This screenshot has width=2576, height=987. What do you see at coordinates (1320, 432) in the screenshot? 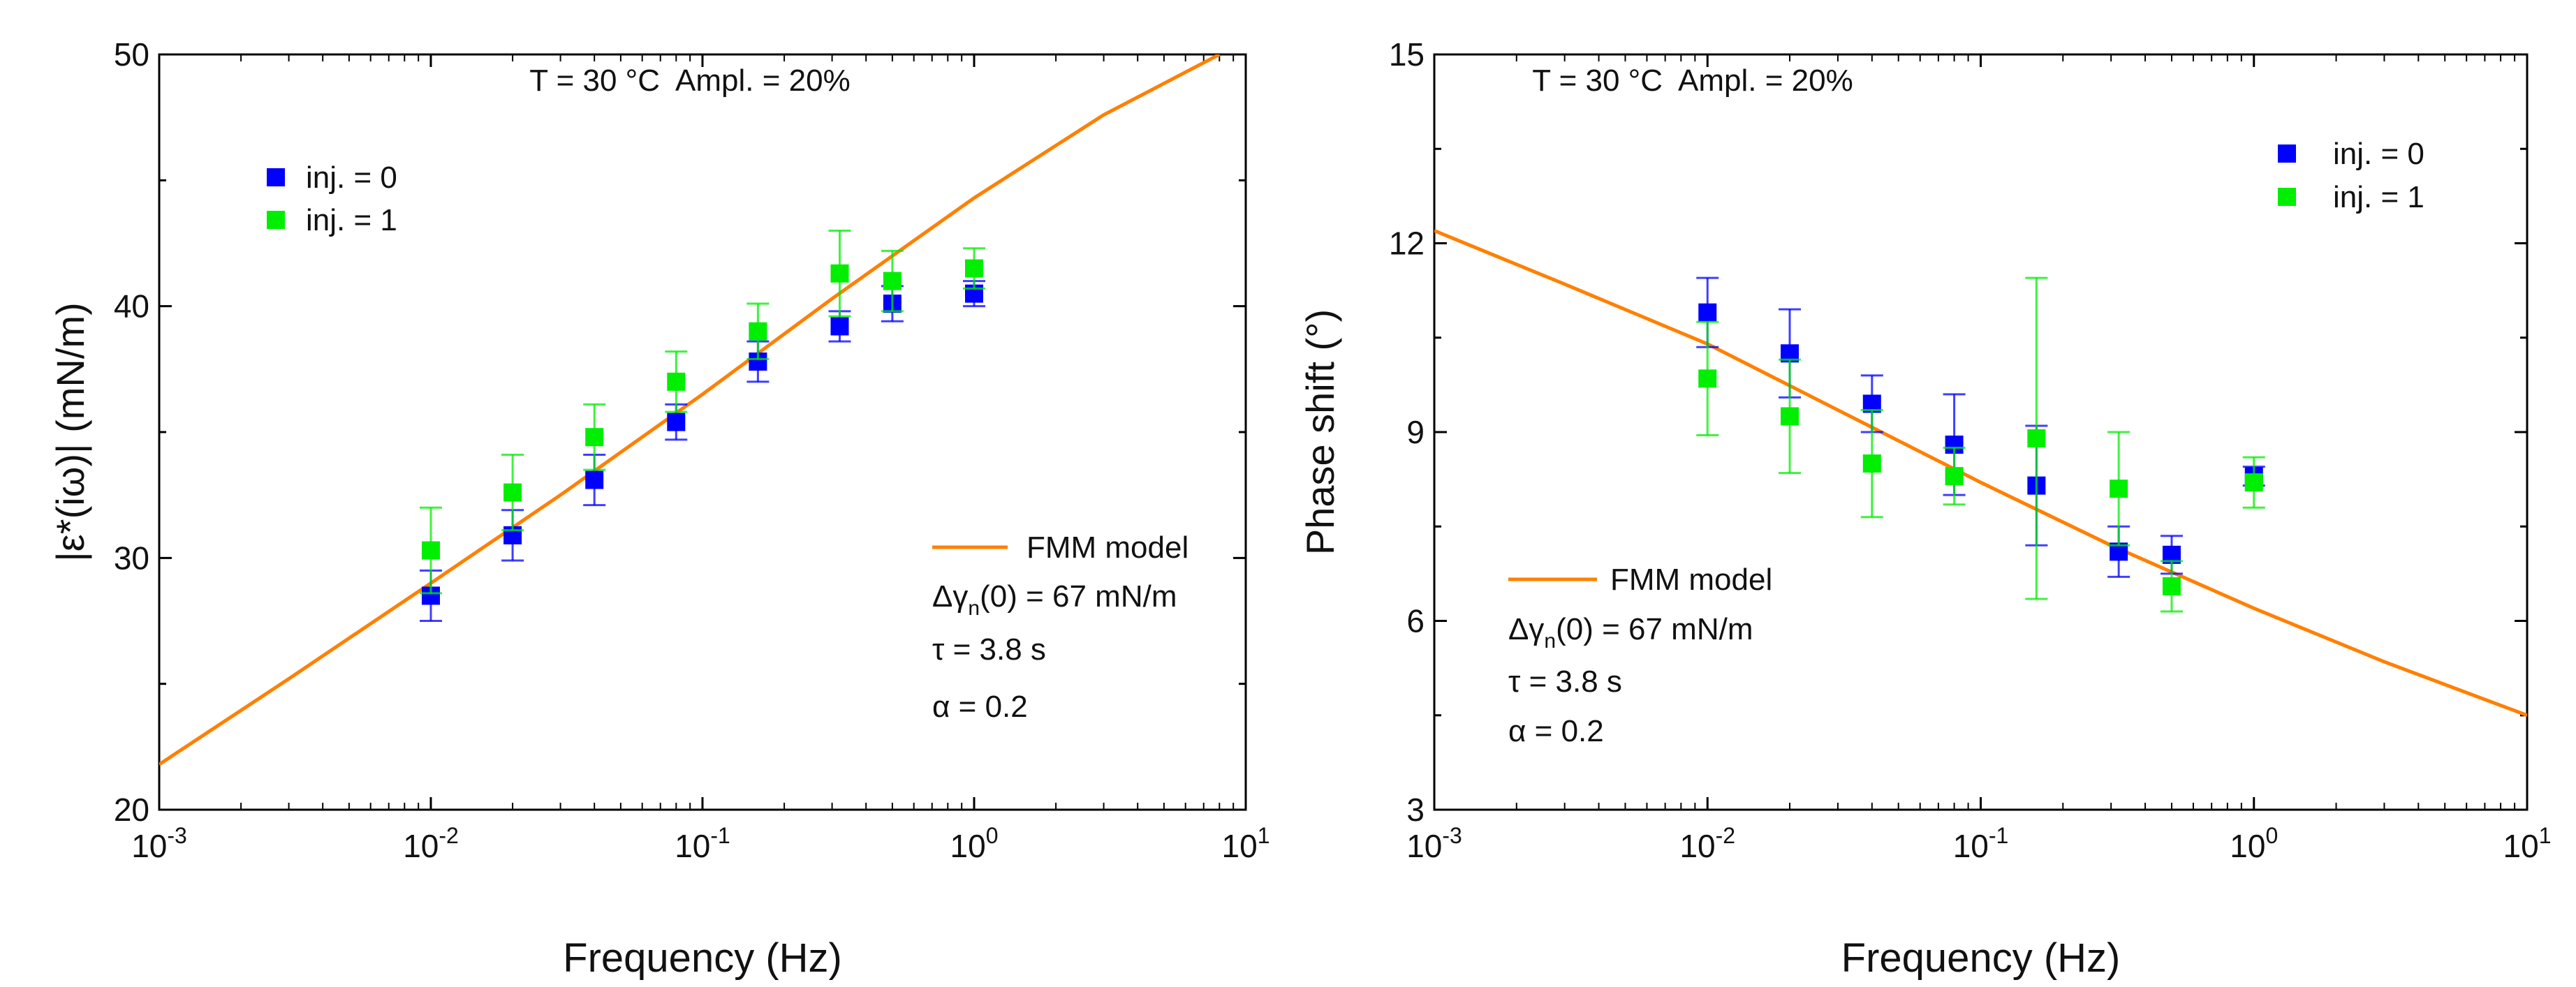
I see `y-axis-label: Phase shift (°)` at bounding box center [1320, 432].